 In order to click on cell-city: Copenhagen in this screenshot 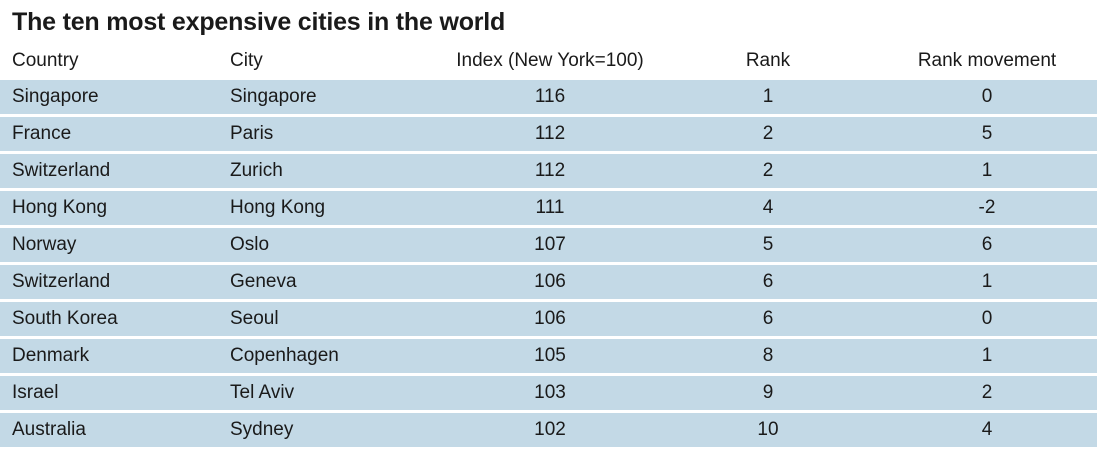, I will do `click(284, 355)`.